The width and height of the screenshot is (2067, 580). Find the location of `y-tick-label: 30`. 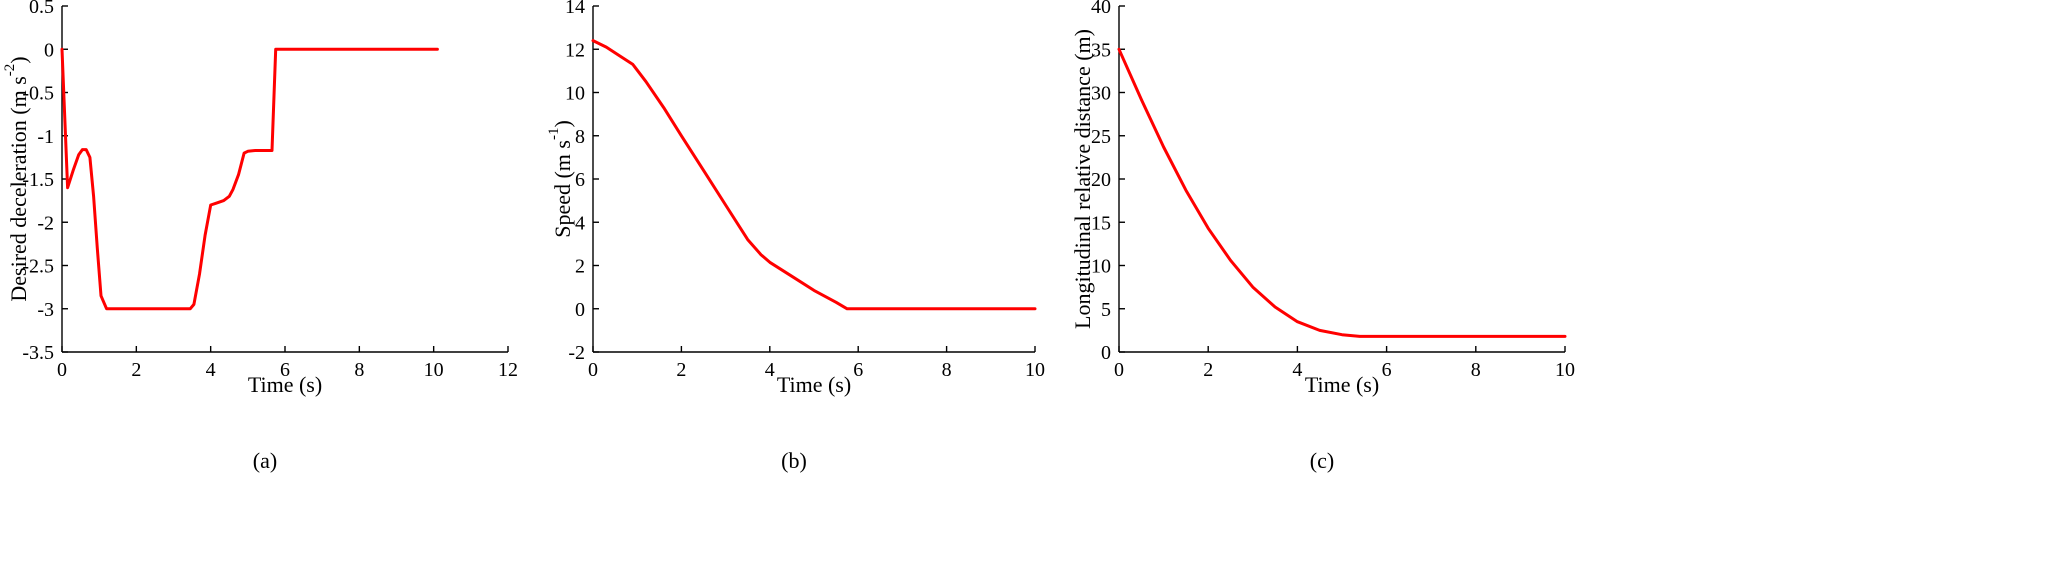

y-tick-label: 30 is located at coordinates (1101, 94).